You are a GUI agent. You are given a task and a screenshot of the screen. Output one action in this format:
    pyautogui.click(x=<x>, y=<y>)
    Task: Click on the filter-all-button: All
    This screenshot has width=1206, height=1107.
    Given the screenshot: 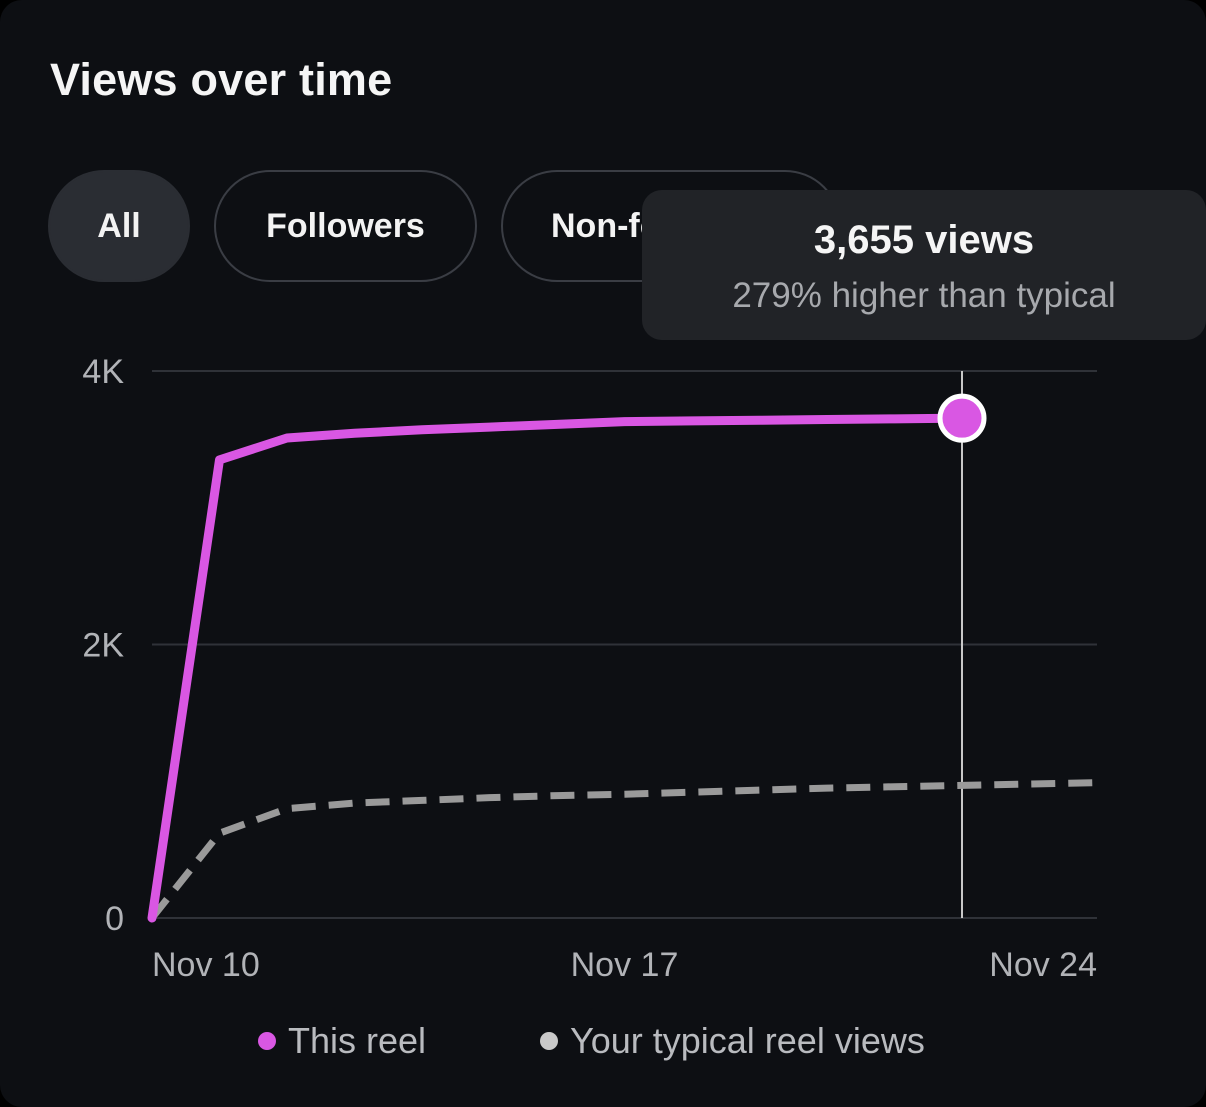 What is the action you would take?
    pyautogui.click(x=119, y=226)
    